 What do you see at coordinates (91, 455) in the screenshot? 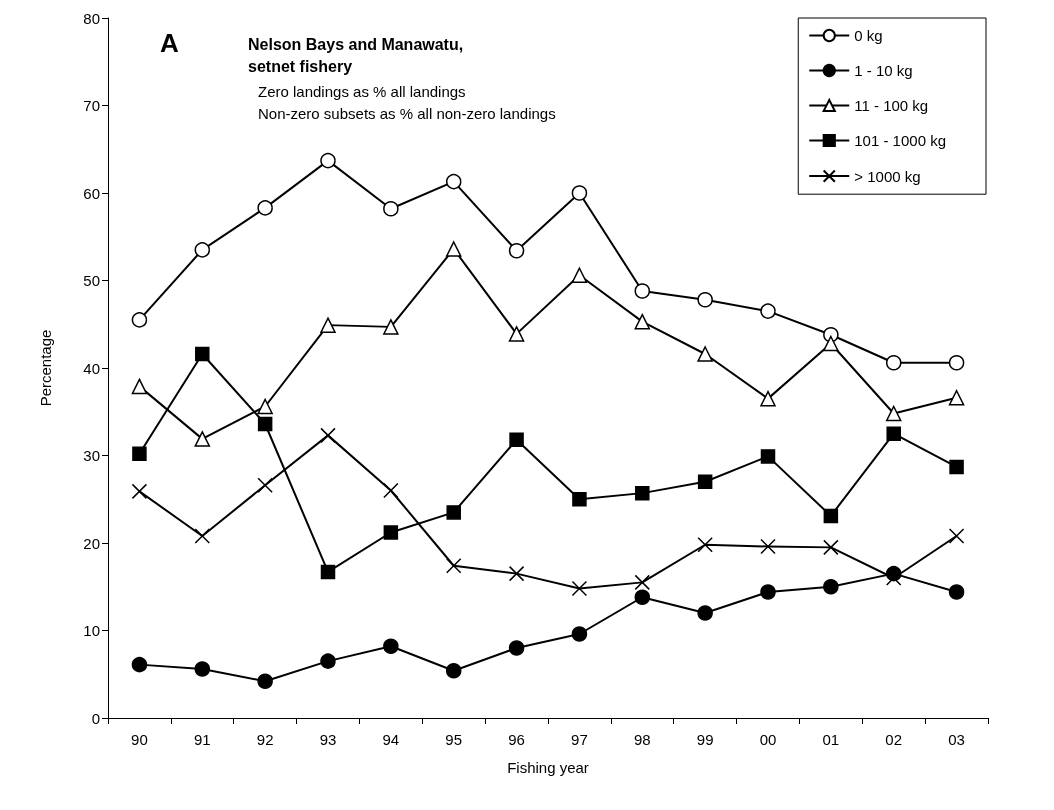
I see `y-tick-label: 30` at bounding box center [91, 455].